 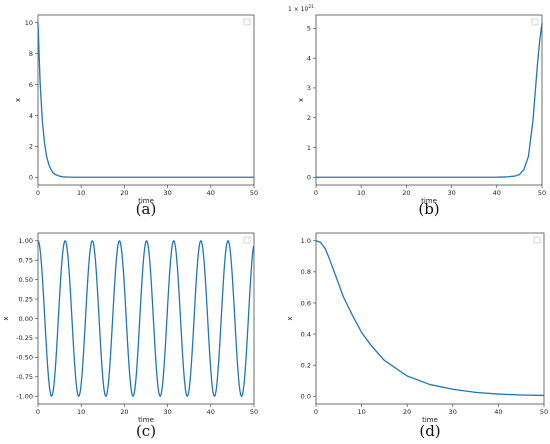 What do you see at coordinates (26, 299) in the screenshot?
I see `y-tick-label: 0.25` at bounding box center [26, 299].